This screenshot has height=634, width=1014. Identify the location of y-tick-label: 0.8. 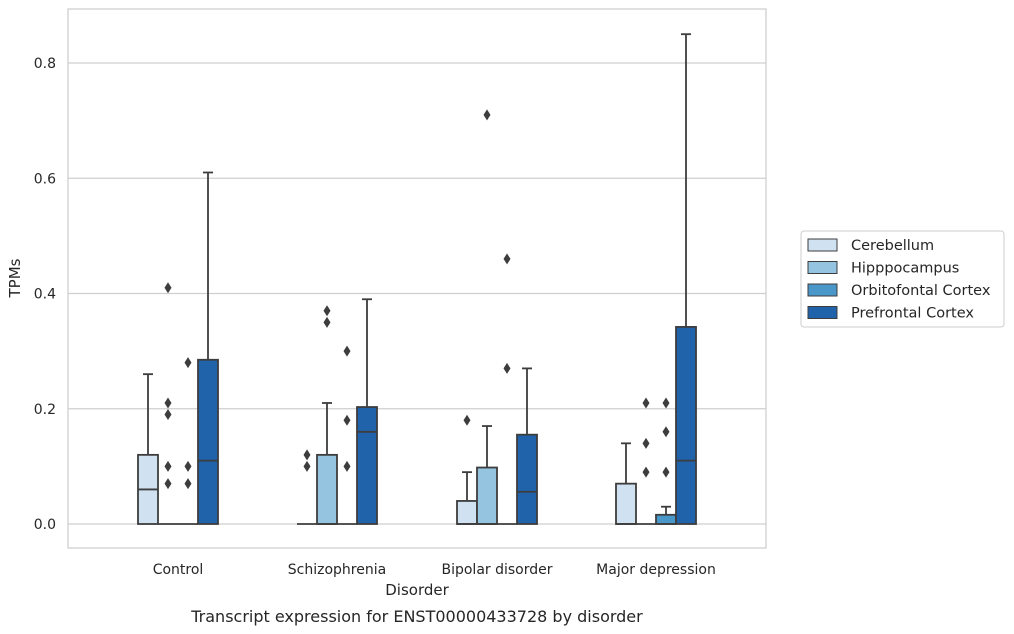
(45, 64).